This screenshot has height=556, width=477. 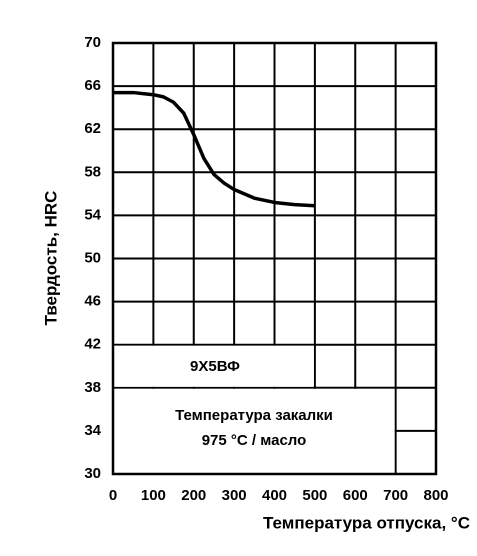 I want to click on x-tick-label: 400, so click(x=274, y=495).